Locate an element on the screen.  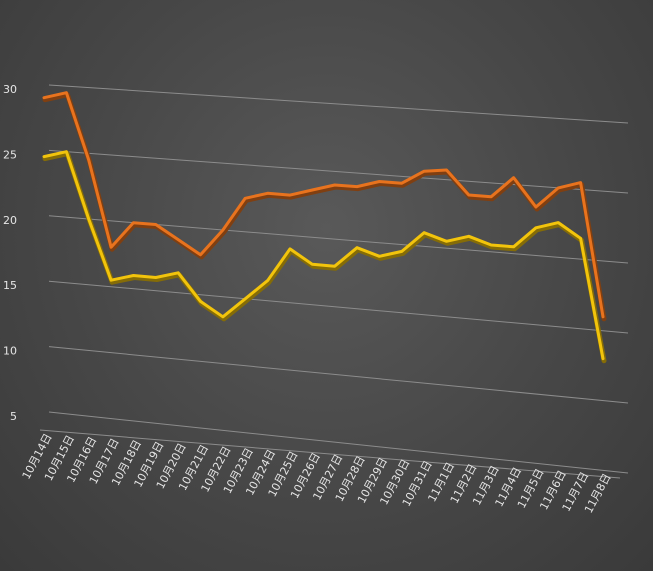
y-tick-label: 30 is located at coordinates (10, 89).